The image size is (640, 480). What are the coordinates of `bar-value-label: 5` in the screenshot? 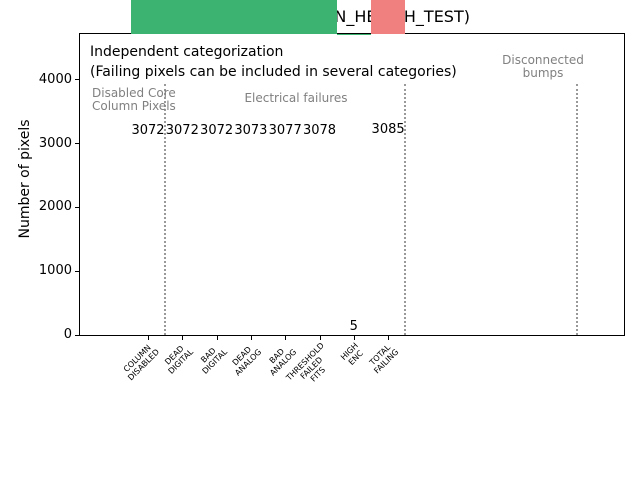 It's located at (353, 326).